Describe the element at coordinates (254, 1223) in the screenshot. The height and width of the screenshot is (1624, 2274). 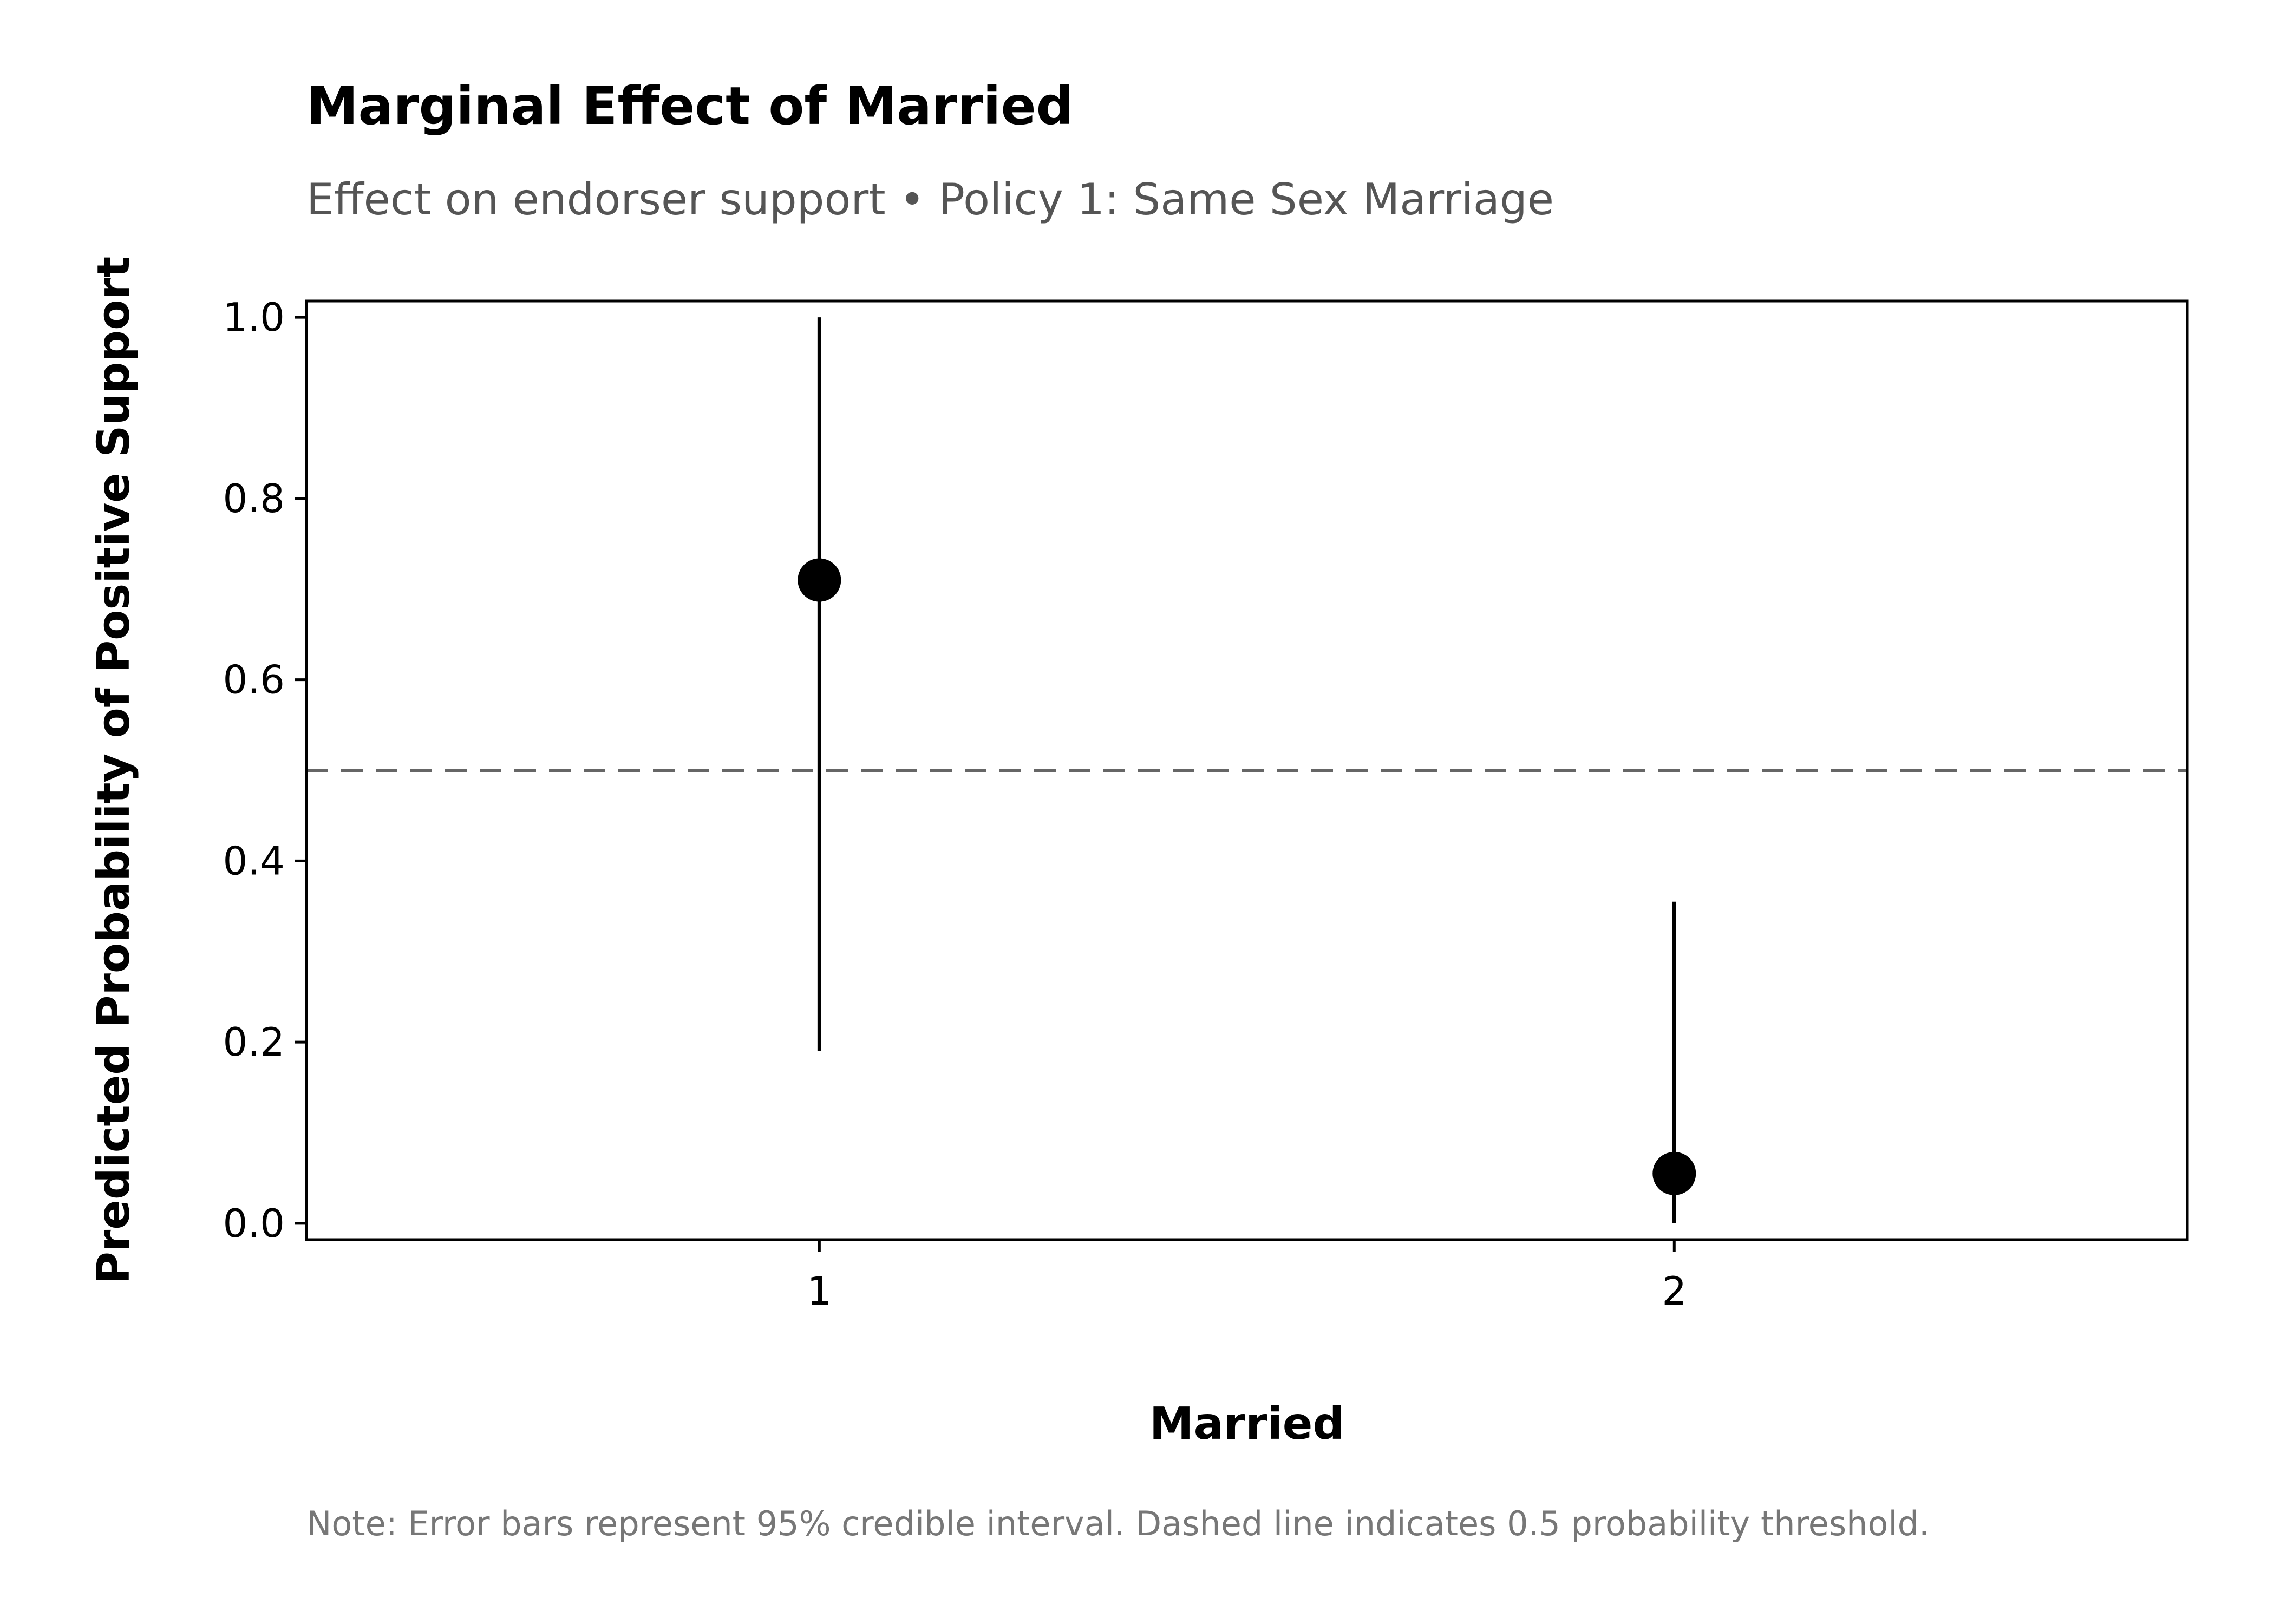
I see `y-tick-label: 0.0` at that location.